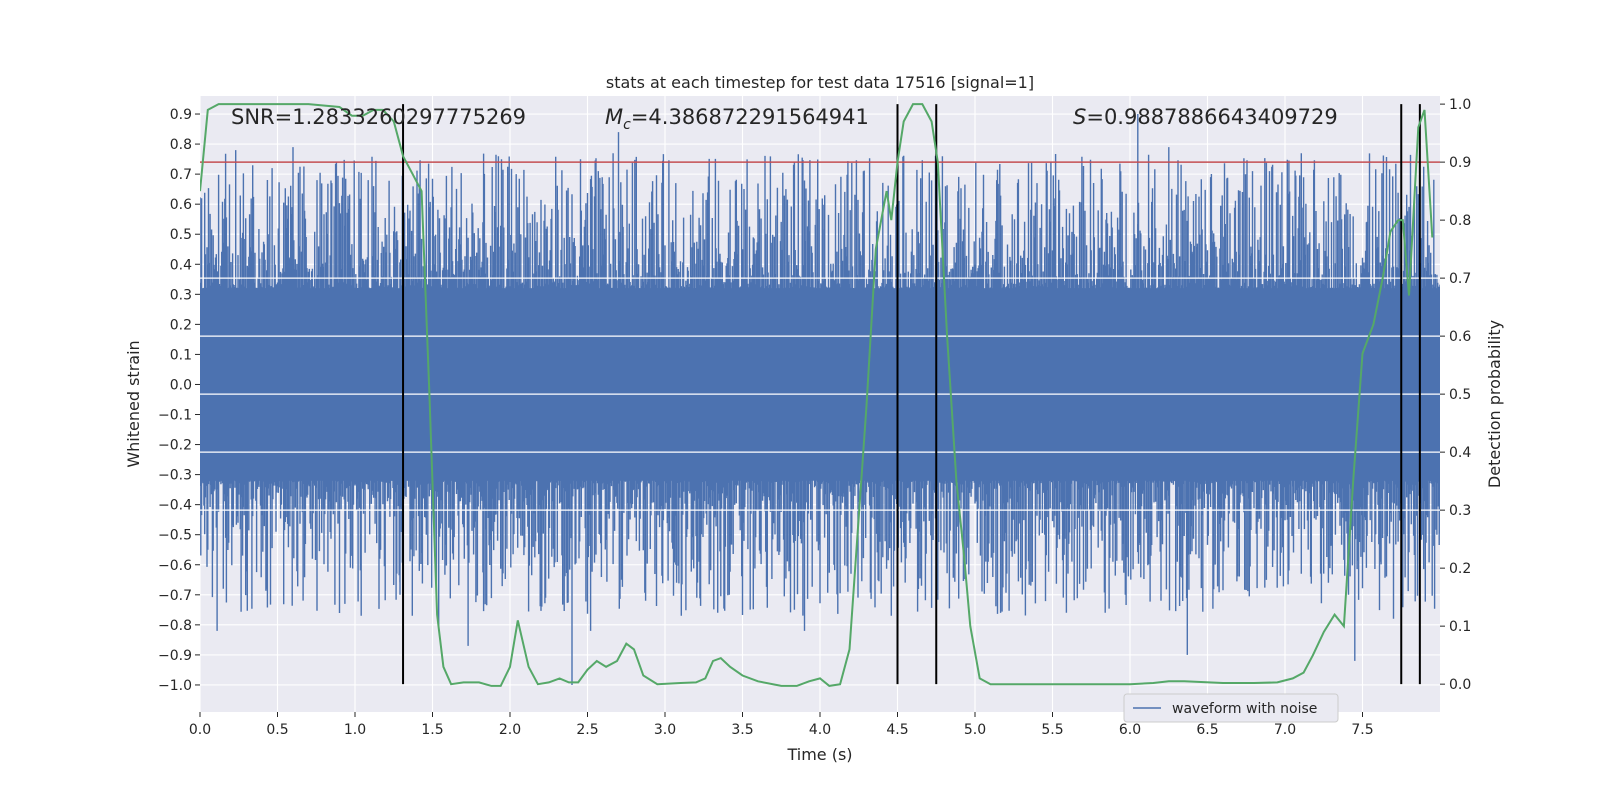 This screenshot has height=800, width=1600. I want to click on y-tick-label: −0.6, so click(175, 566).